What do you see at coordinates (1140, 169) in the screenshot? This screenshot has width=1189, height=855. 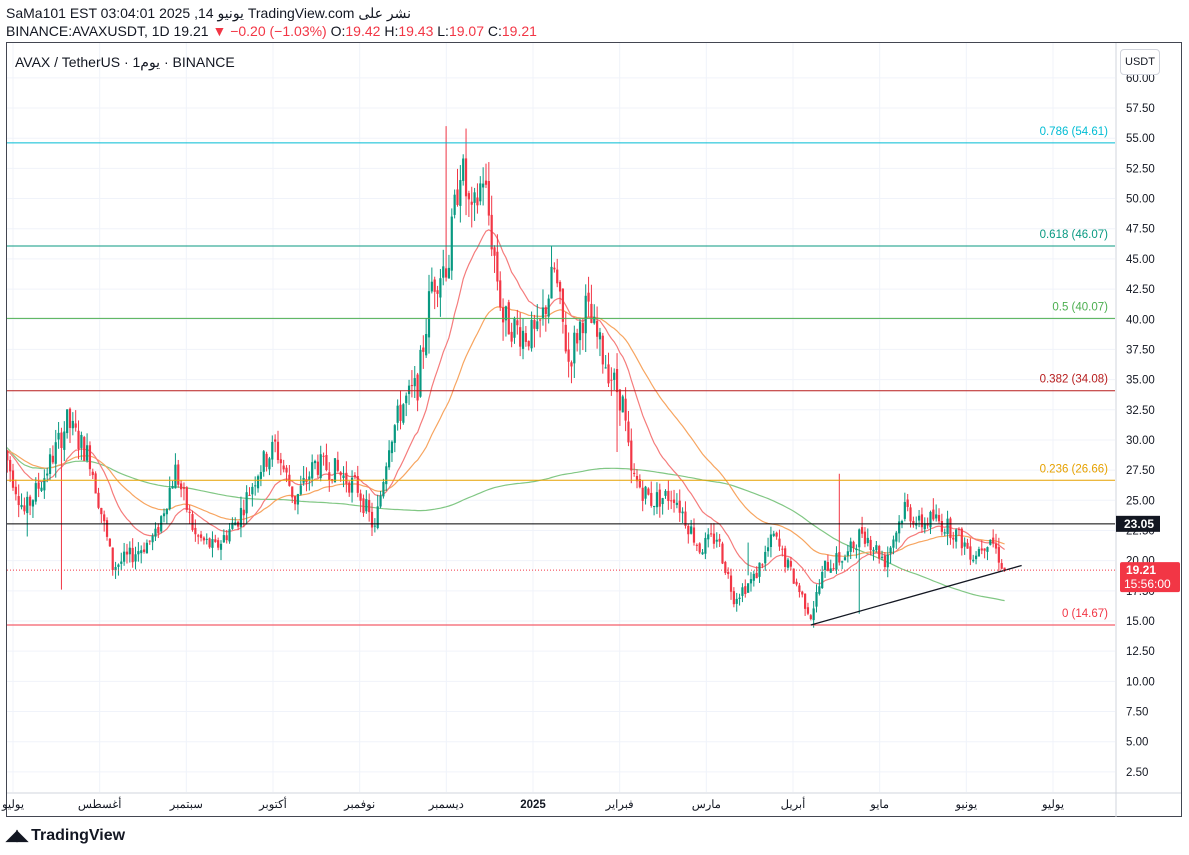 I see `y-tick-label: 52.50` at bounding box center [1140, 169].